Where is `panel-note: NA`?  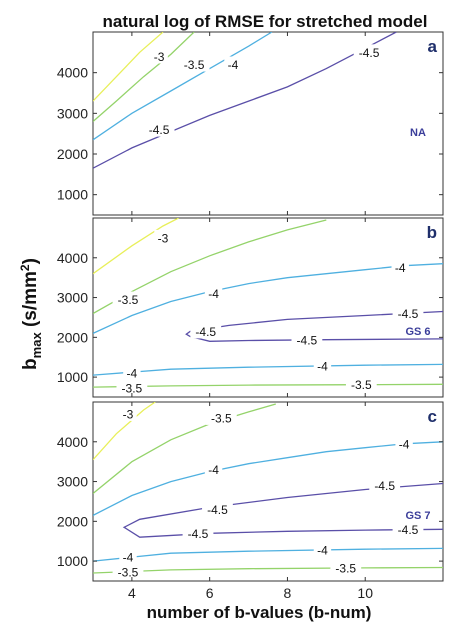 panel-note: NA is located at coordinates (418, 133).